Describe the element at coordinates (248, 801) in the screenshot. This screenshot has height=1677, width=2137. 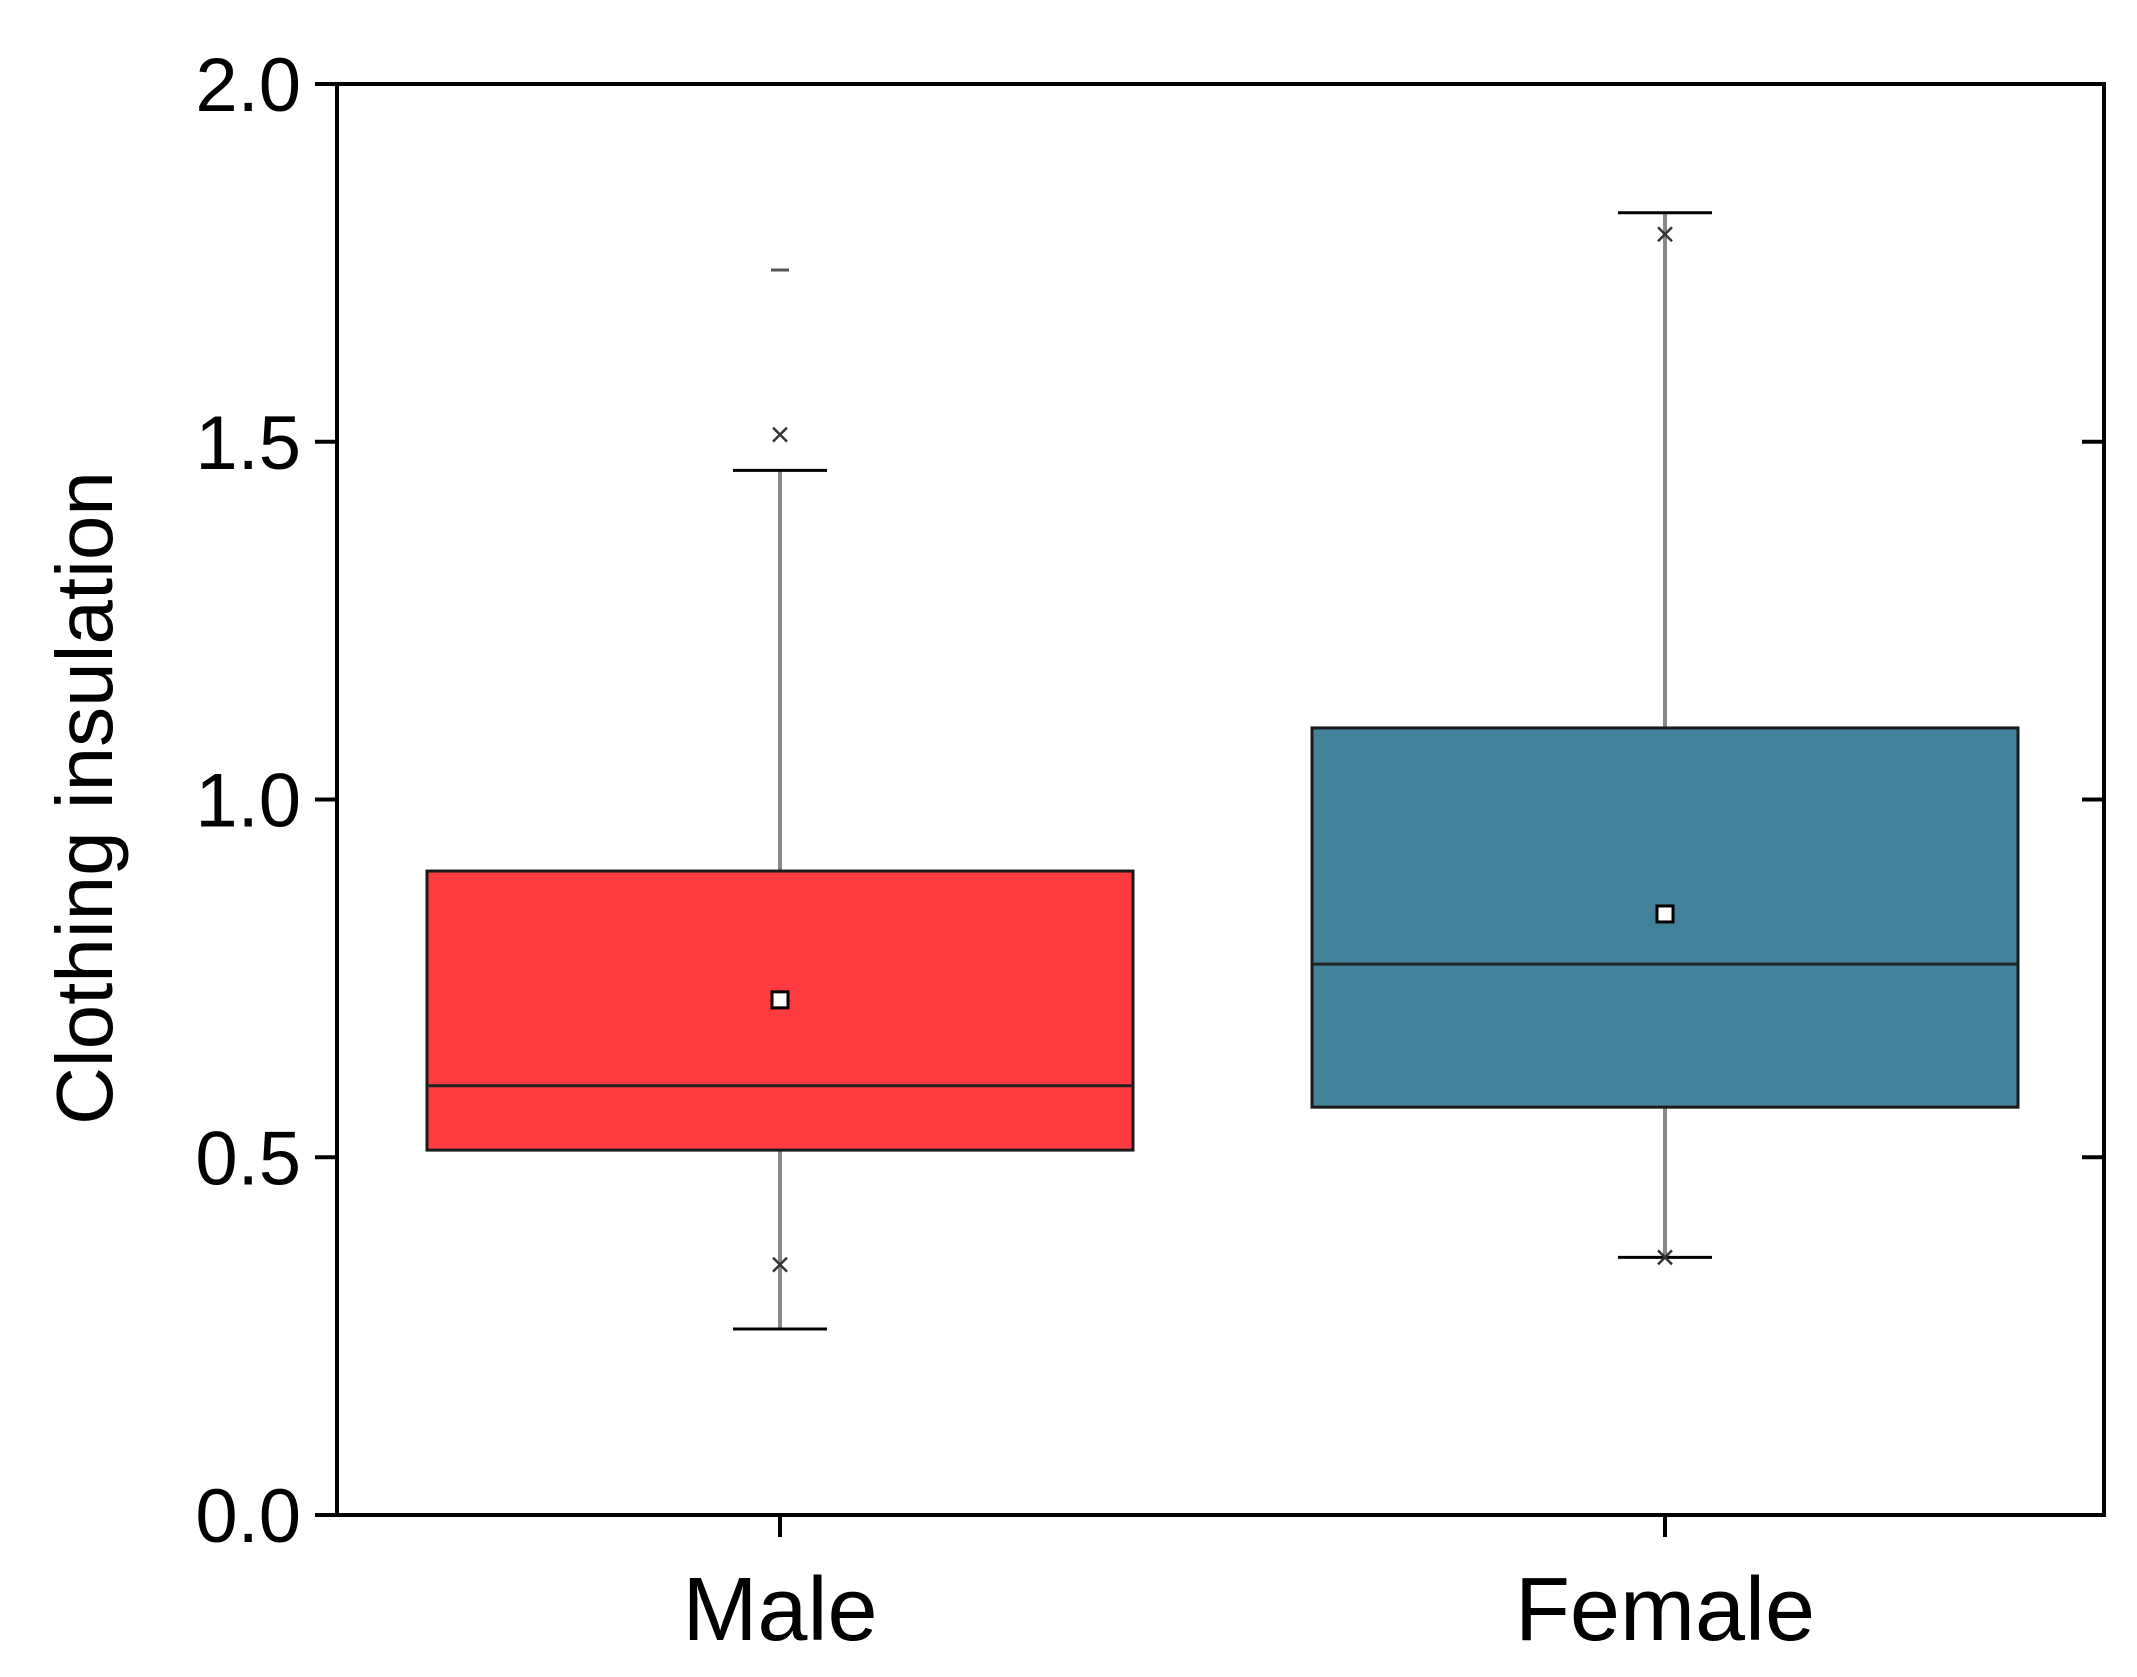
I see `y-tick-label: 1.0` at that location.